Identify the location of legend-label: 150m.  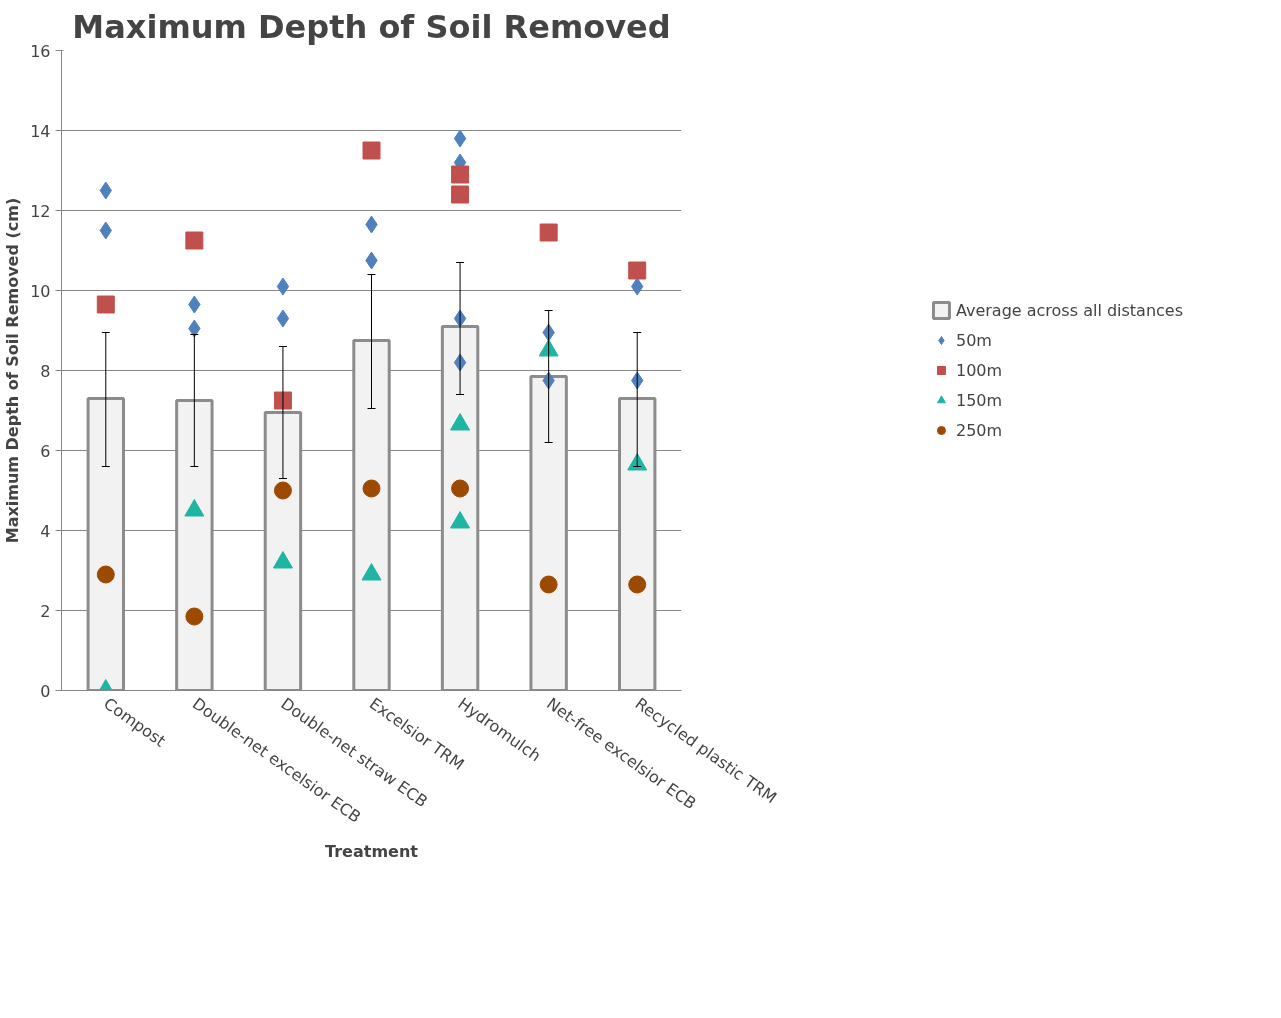
(979, 400).